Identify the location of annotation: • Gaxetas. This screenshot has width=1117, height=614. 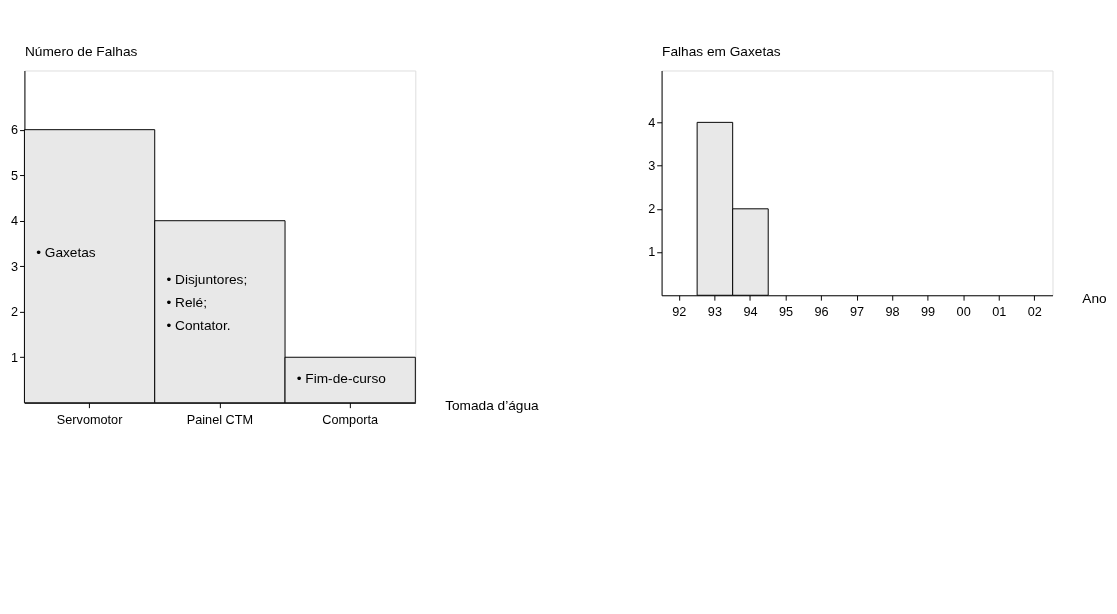
(66, 253).